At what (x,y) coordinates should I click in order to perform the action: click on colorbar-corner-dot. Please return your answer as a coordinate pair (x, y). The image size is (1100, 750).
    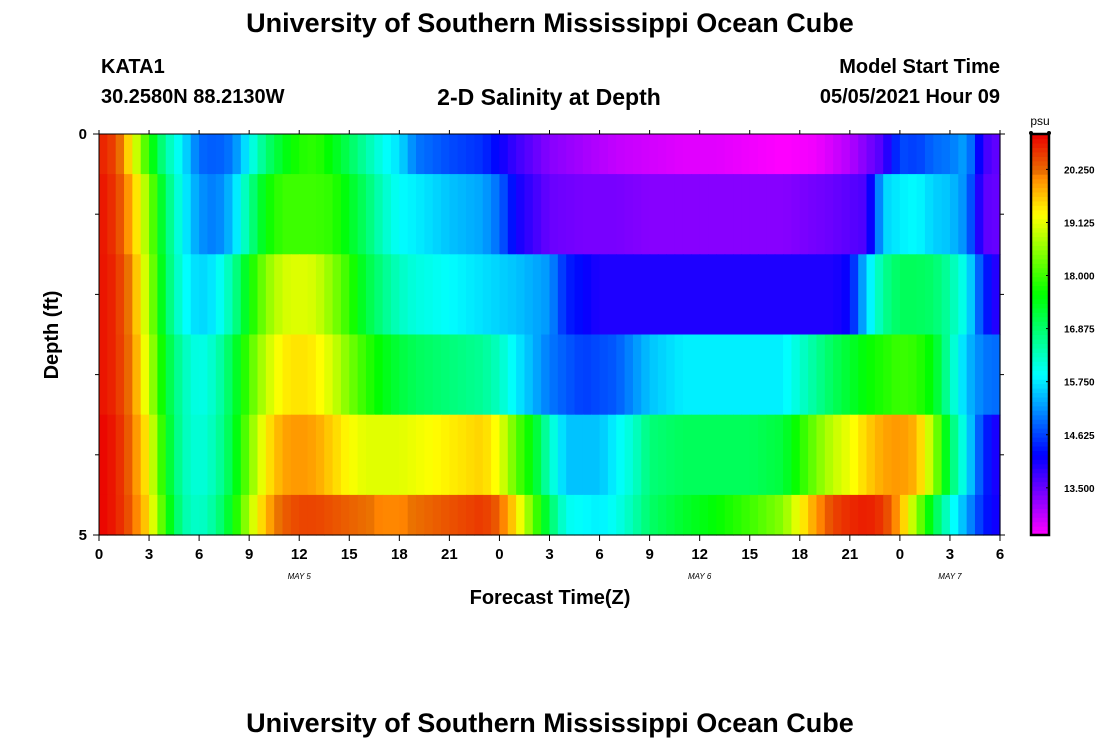
    Looking at the image, I should click on (1049, 133).